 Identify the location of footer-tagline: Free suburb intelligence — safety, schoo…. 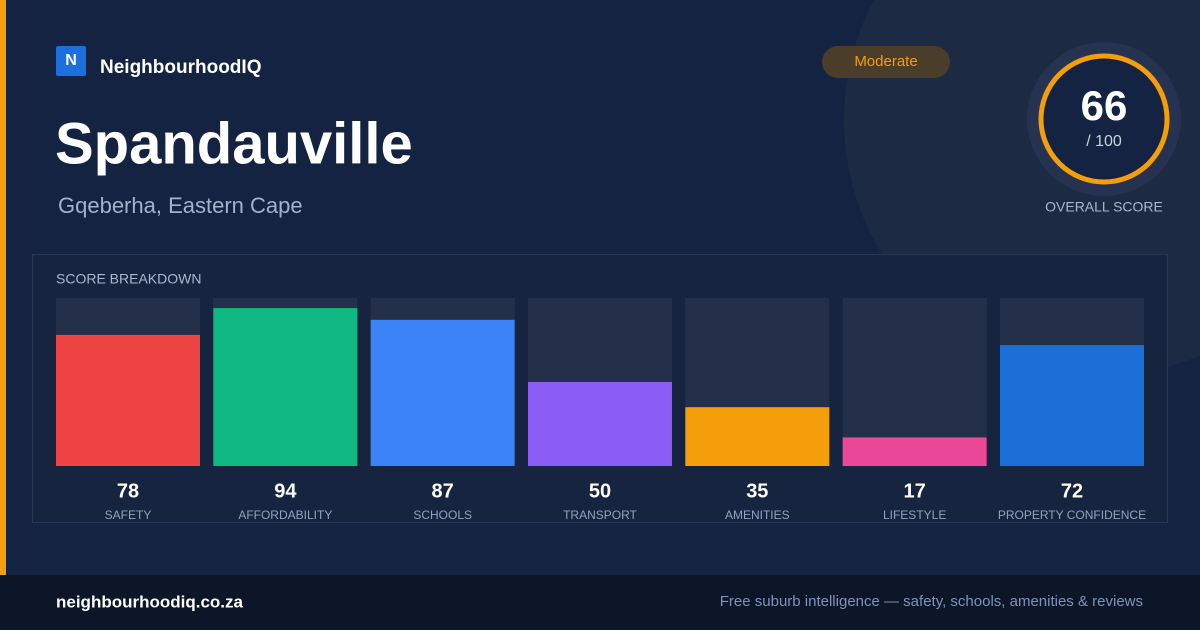
(931, 601).